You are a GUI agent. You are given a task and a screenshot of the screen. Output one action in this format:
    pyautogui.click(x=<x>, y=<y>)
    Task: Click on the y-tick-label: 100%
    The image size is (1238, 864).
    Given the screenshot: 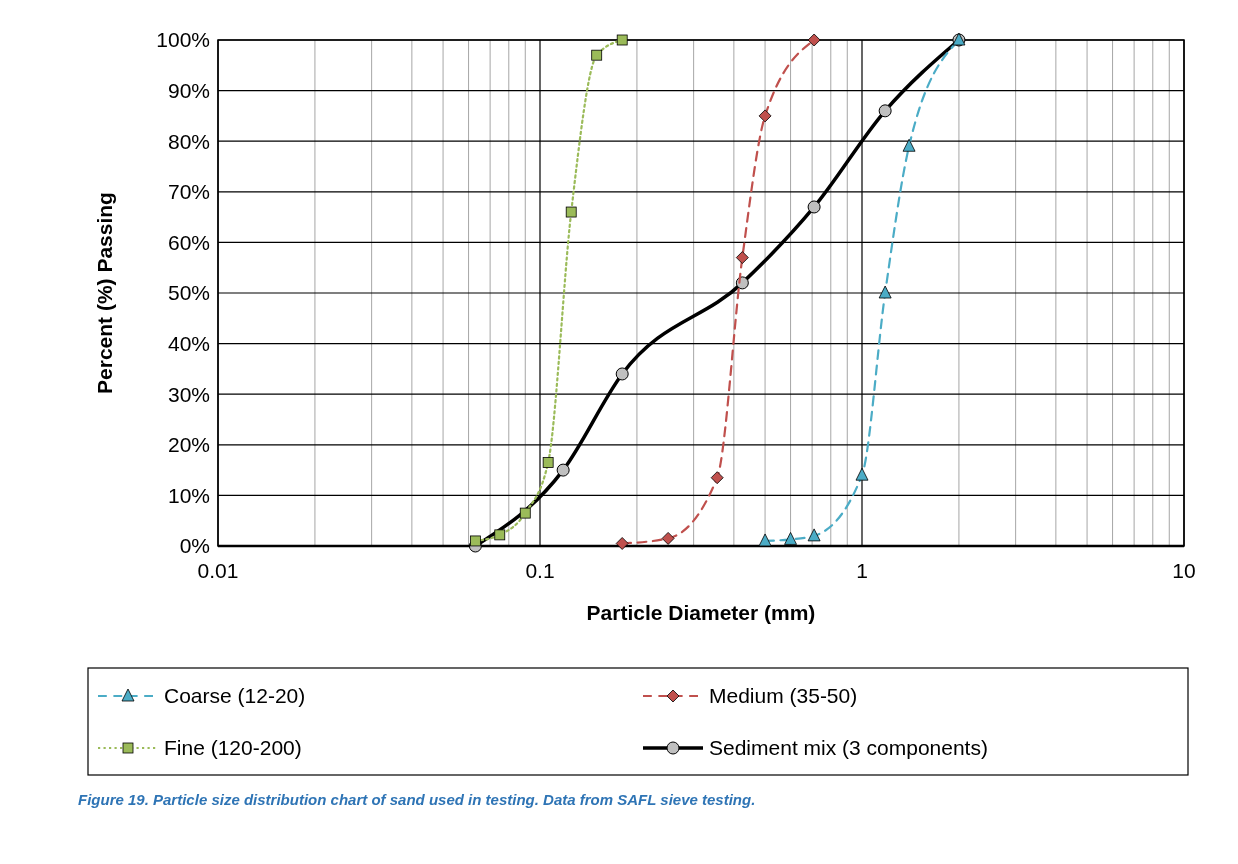 What is the action you would take?
    pyautogui.click(x=183, y=40)
    